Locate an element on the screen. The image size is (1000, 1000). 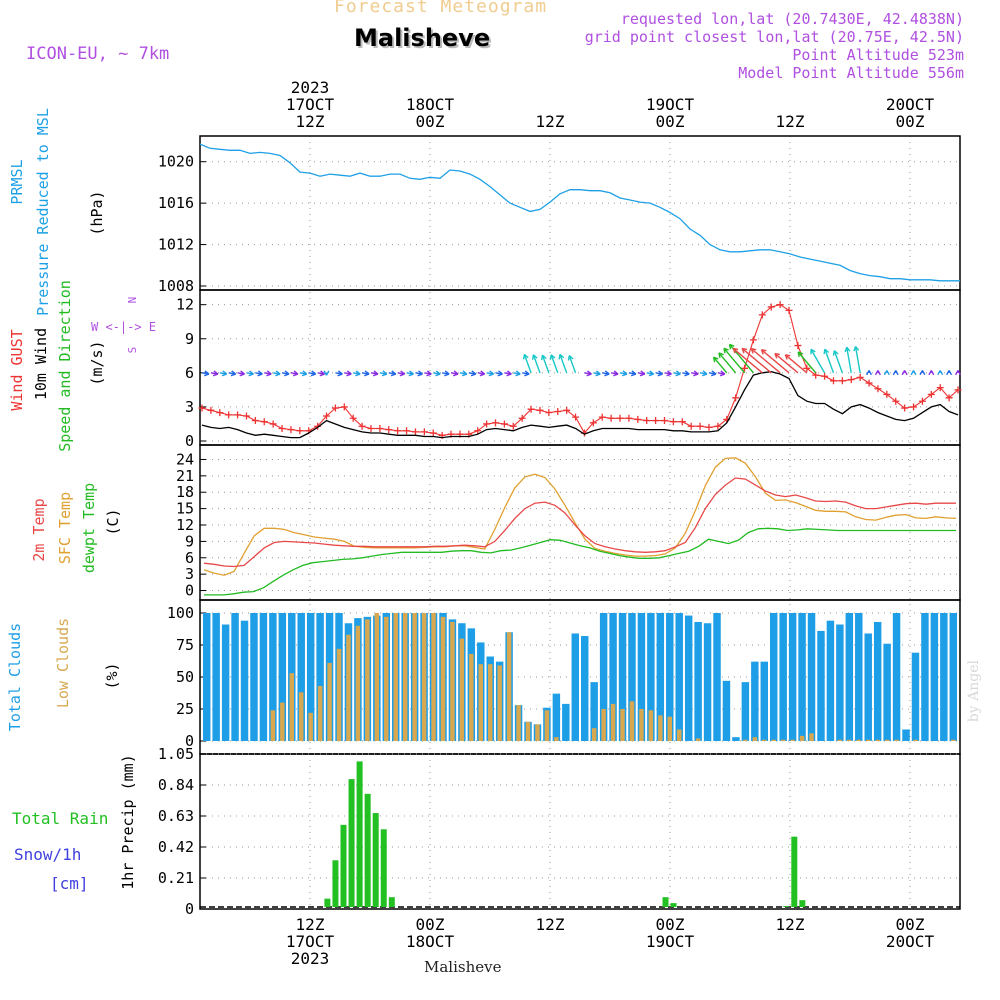
compass-south-label: S is located at coordinates (132, 350).